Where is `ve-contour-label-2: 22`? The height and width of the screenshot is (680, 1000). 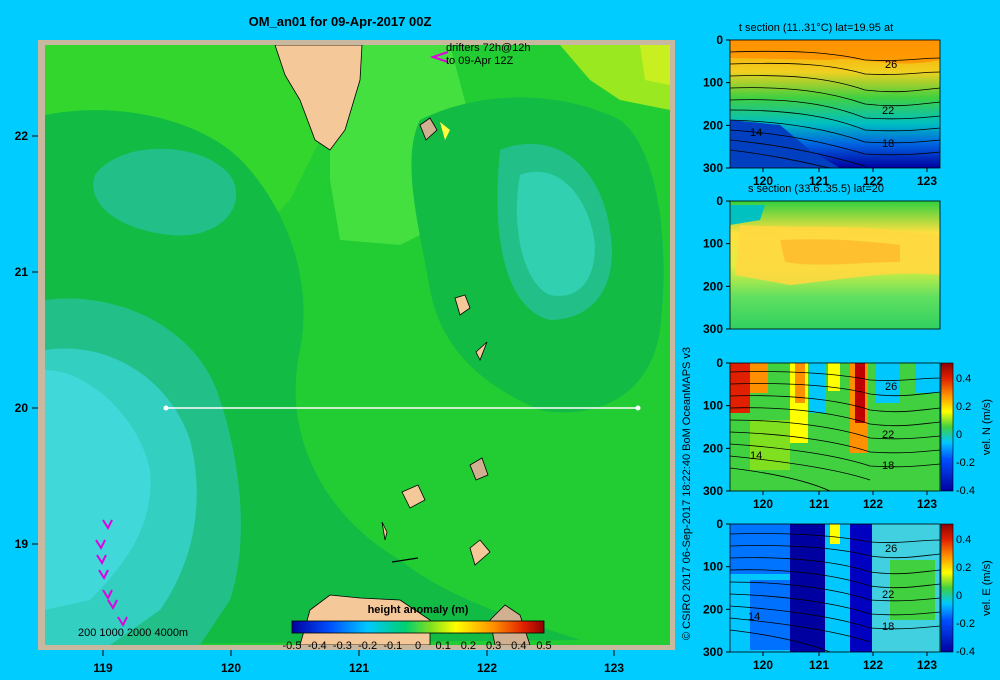
ve-contour-label-2: 22 is located at coordinates (888, 595).